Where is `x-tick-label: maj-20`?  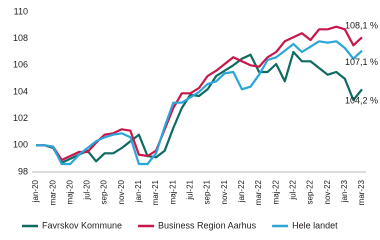 x-tick-label: maj-20 is located at coordinates (69, 191).